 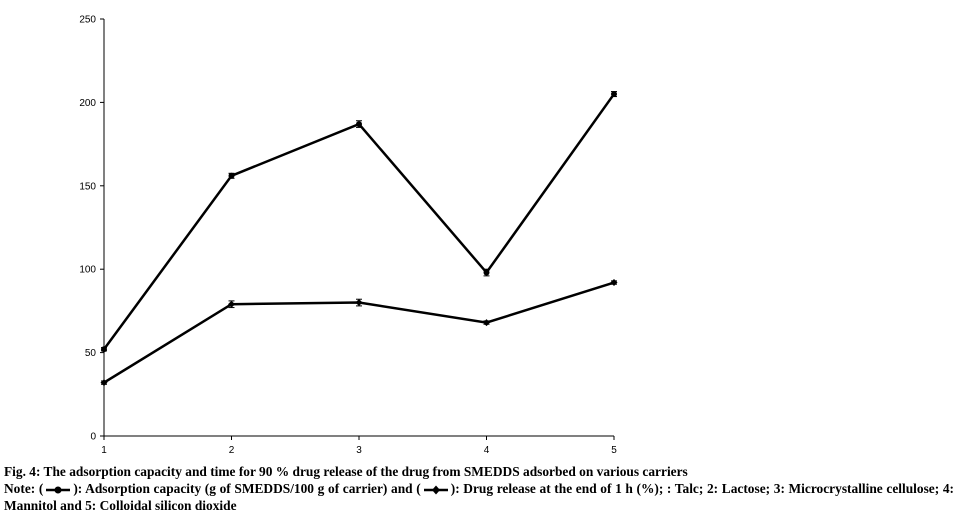 I want to click on x-tick-label: 4, so click(x=487, y=450).